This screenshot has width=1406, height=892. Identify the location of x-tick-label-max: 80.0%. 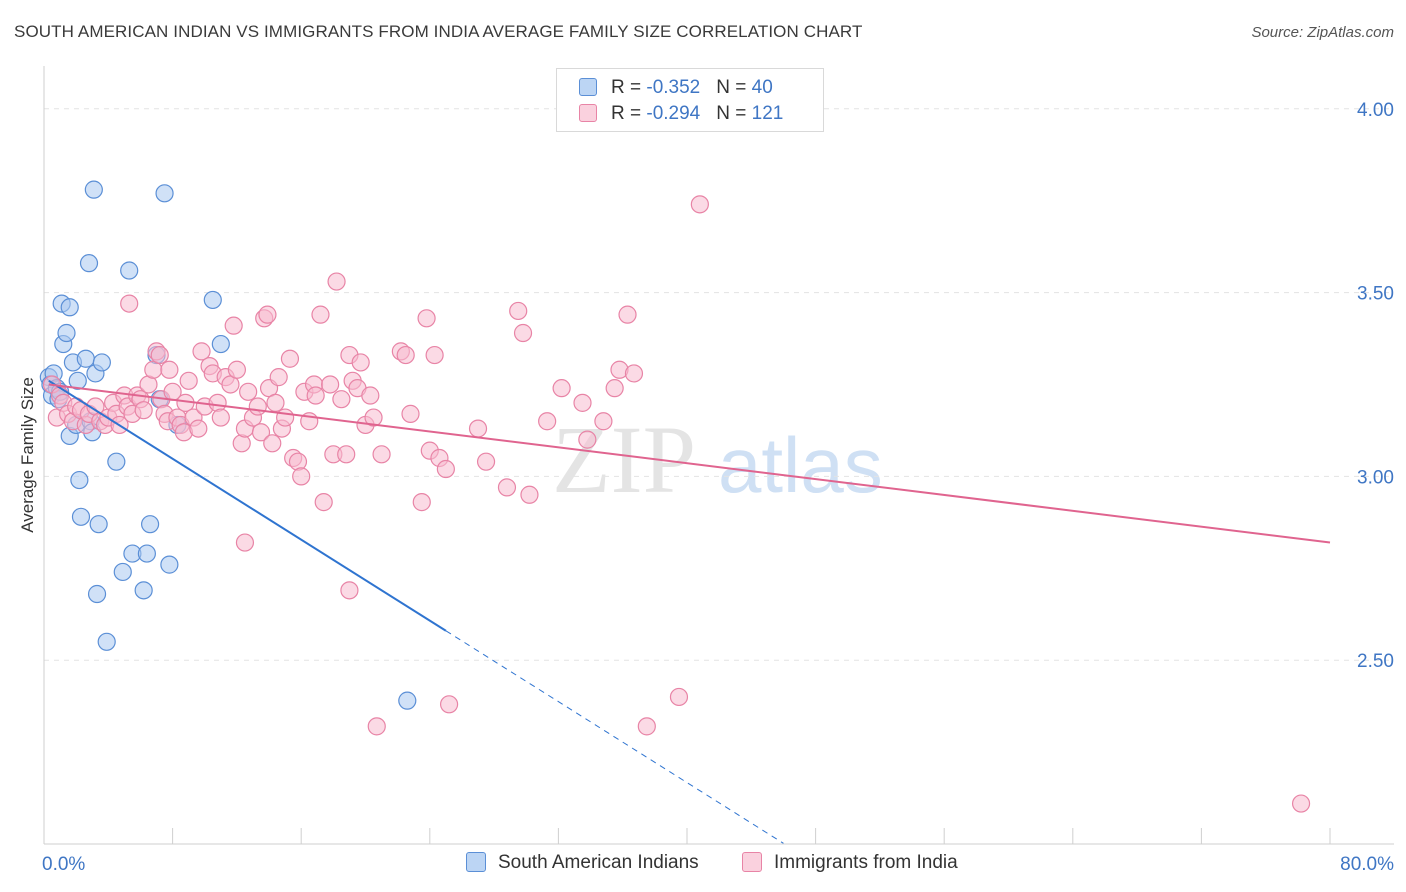
(1367, 864).